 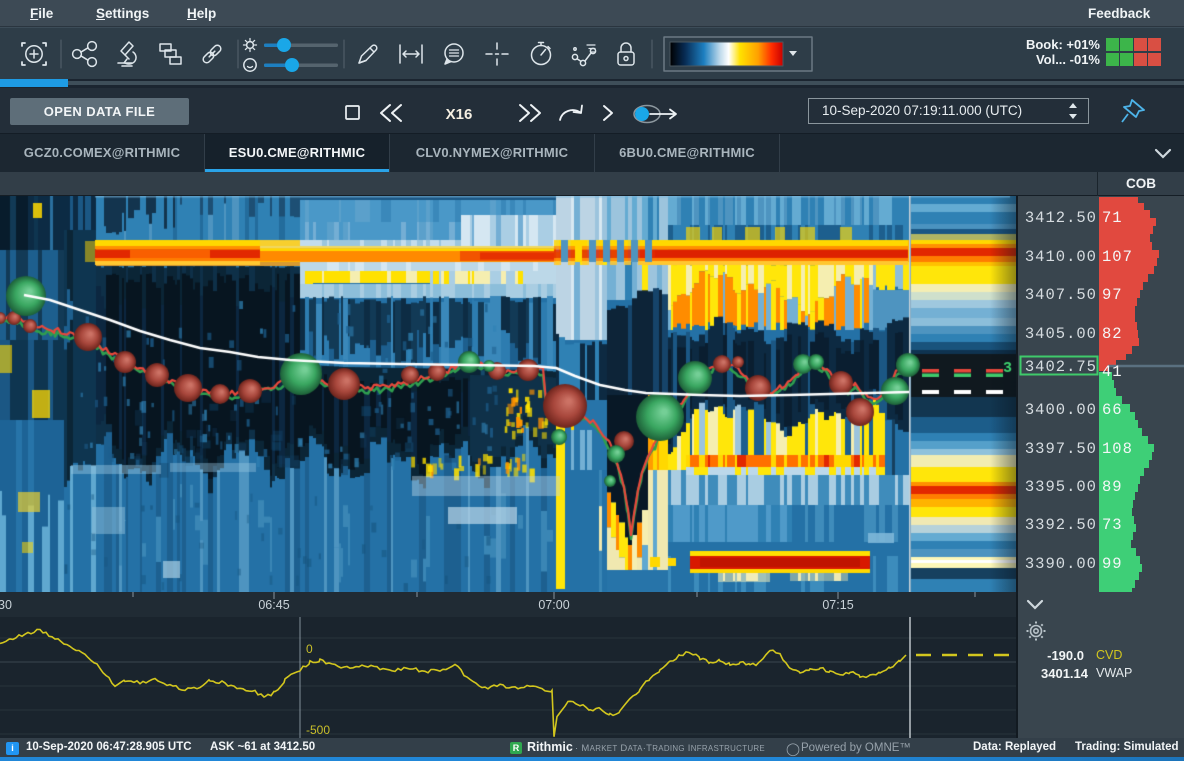 I want to click on svg-text: 3395.00, so click(x=1061, y=487).